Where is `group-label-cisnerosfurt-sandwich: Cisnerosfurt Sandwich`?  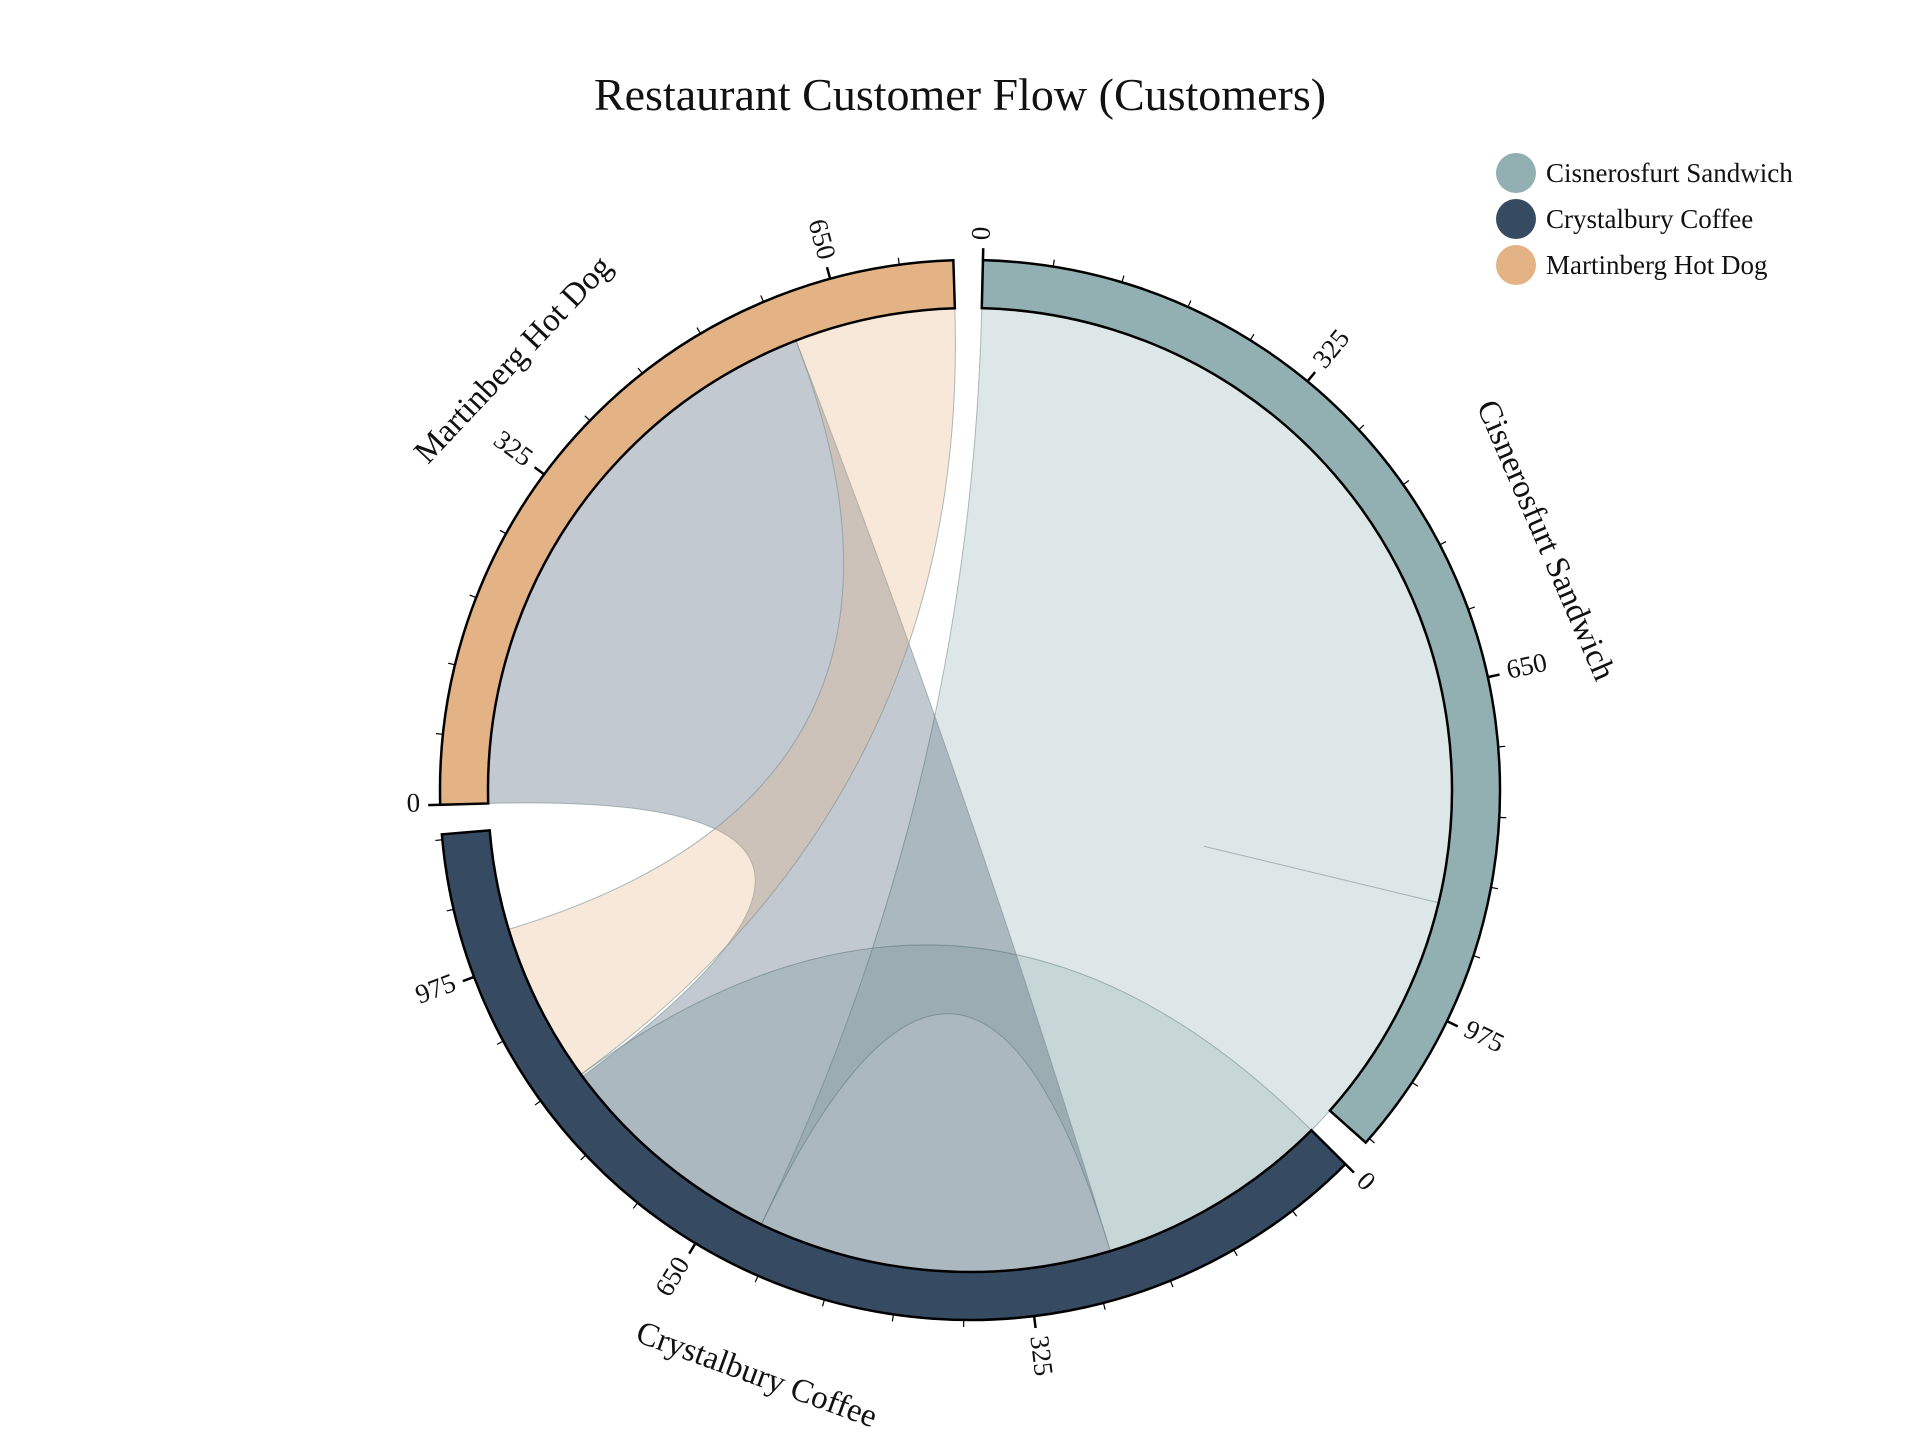 group-label-cisnerosfurt-sandwich: Cisnerosfurt Sandwich is located at coordinates (1545, 540).